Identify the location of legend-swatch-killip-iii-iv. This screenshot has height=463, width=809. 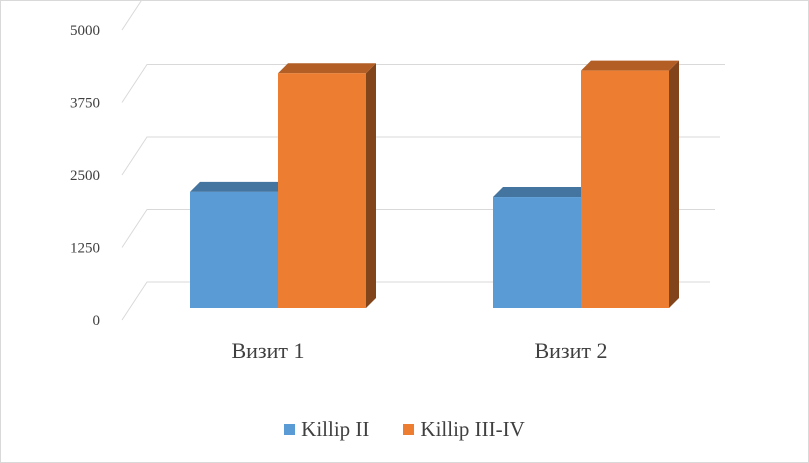
(409, 429).